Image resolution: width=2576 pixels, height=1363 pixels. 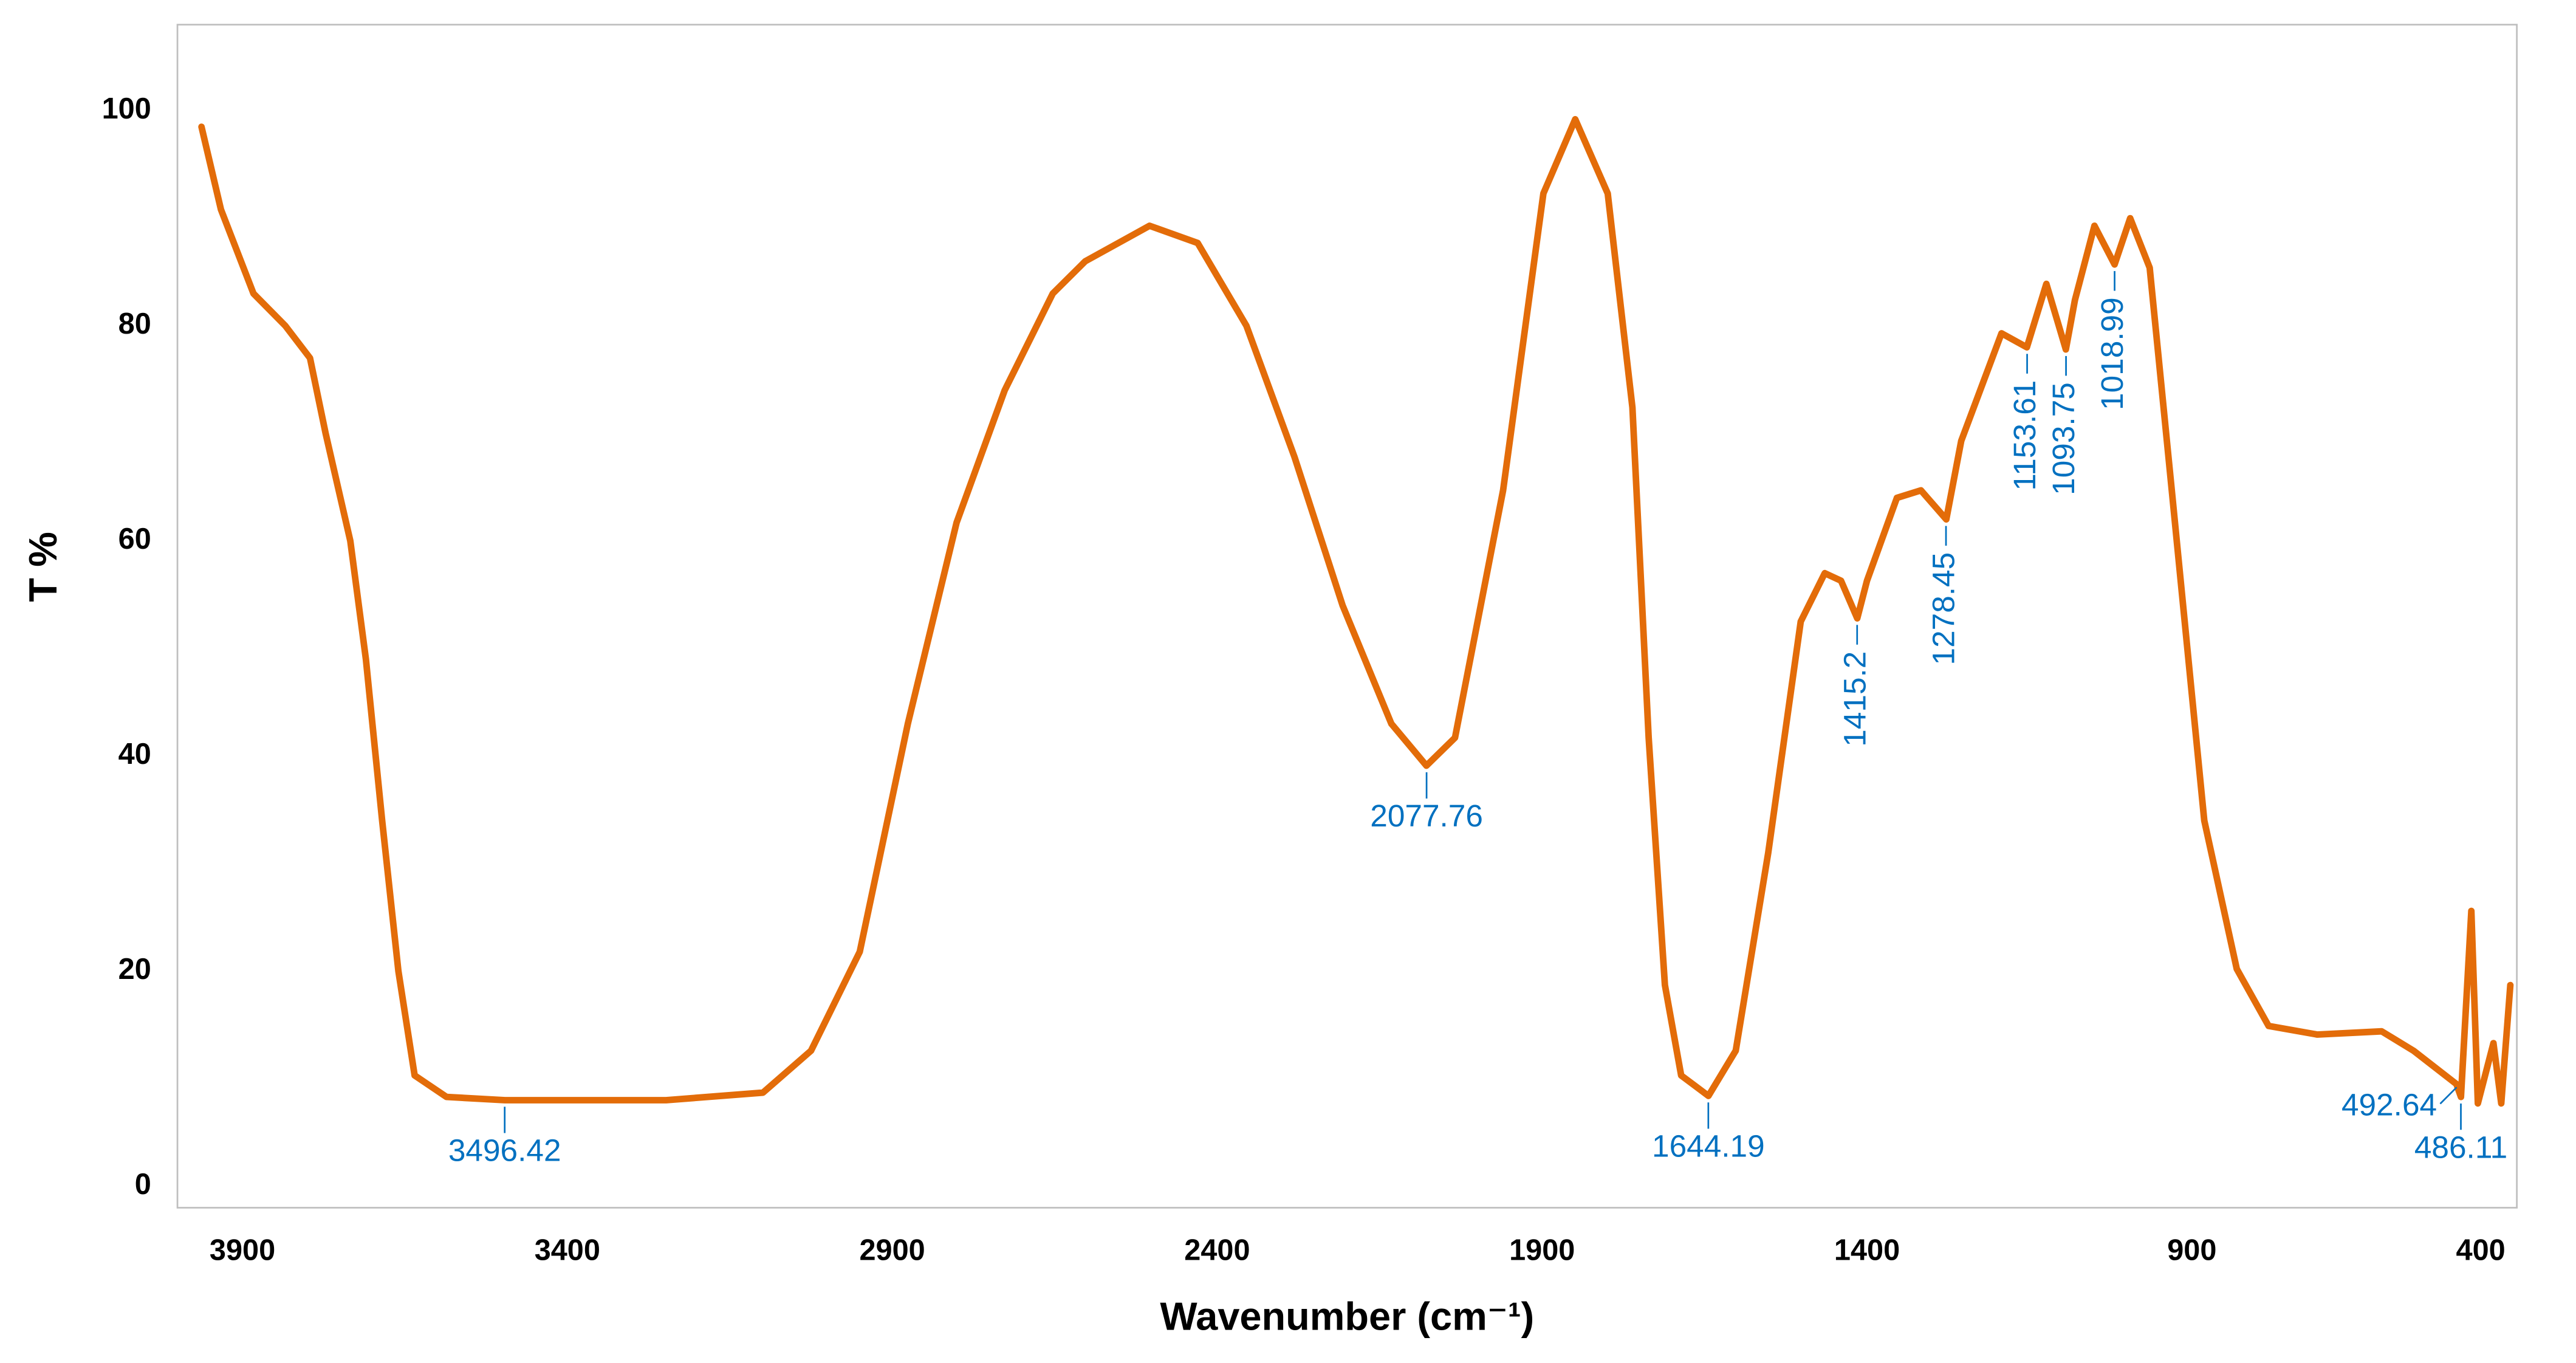 What do you see at coordinates (1943, 609) in the screenshot?
I see `annotation-label: 1278.45` at bounding box center [1943, 609].